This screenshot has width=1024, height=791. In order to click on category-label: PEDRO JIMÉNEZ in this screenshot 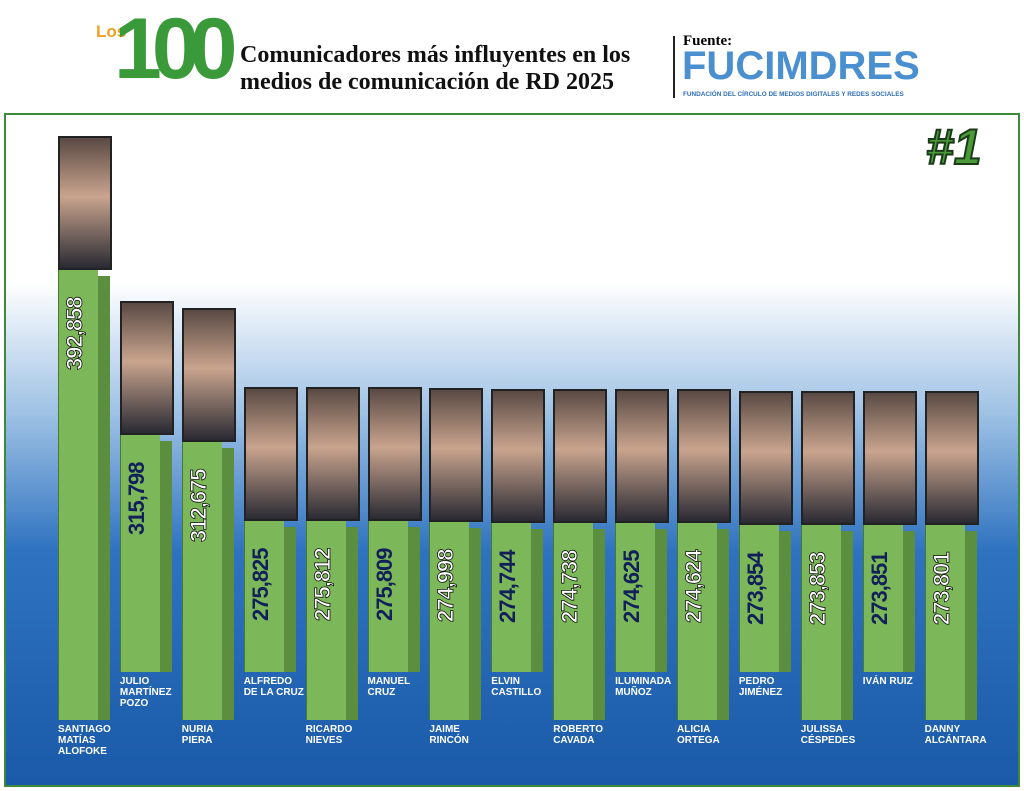, I will do `click(760, 687)`.